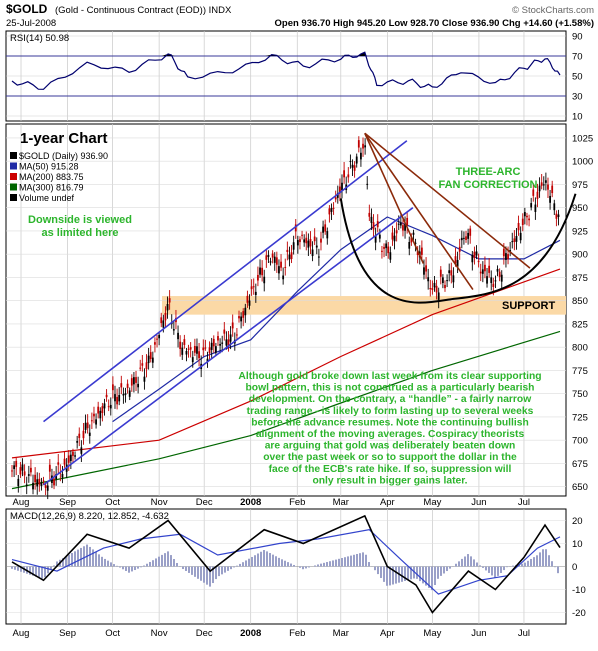 The width and height of the screenshot is (598, 651). Describe the element at coordinates (580, 441) in the screenshot. I see `price-tick-label: 700` at that location.